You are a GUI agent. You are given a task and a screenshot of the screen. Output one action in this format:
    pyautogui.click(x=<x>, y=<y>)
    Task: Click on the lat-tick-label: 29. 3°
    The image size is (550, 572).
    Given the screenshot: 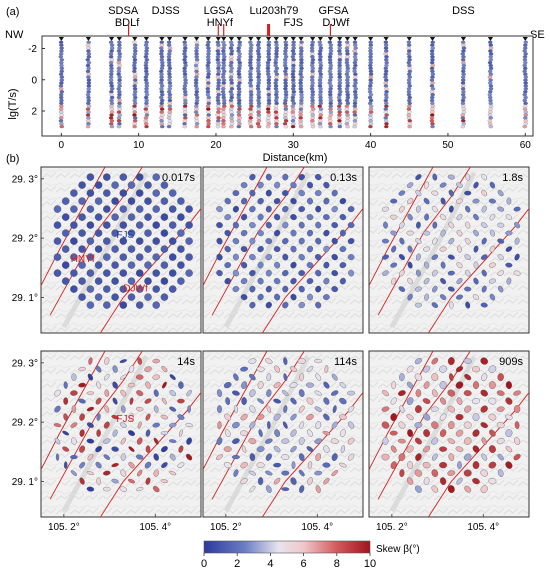 What is the action you would take?
    pyautogui.click(x=25, y=179)
    